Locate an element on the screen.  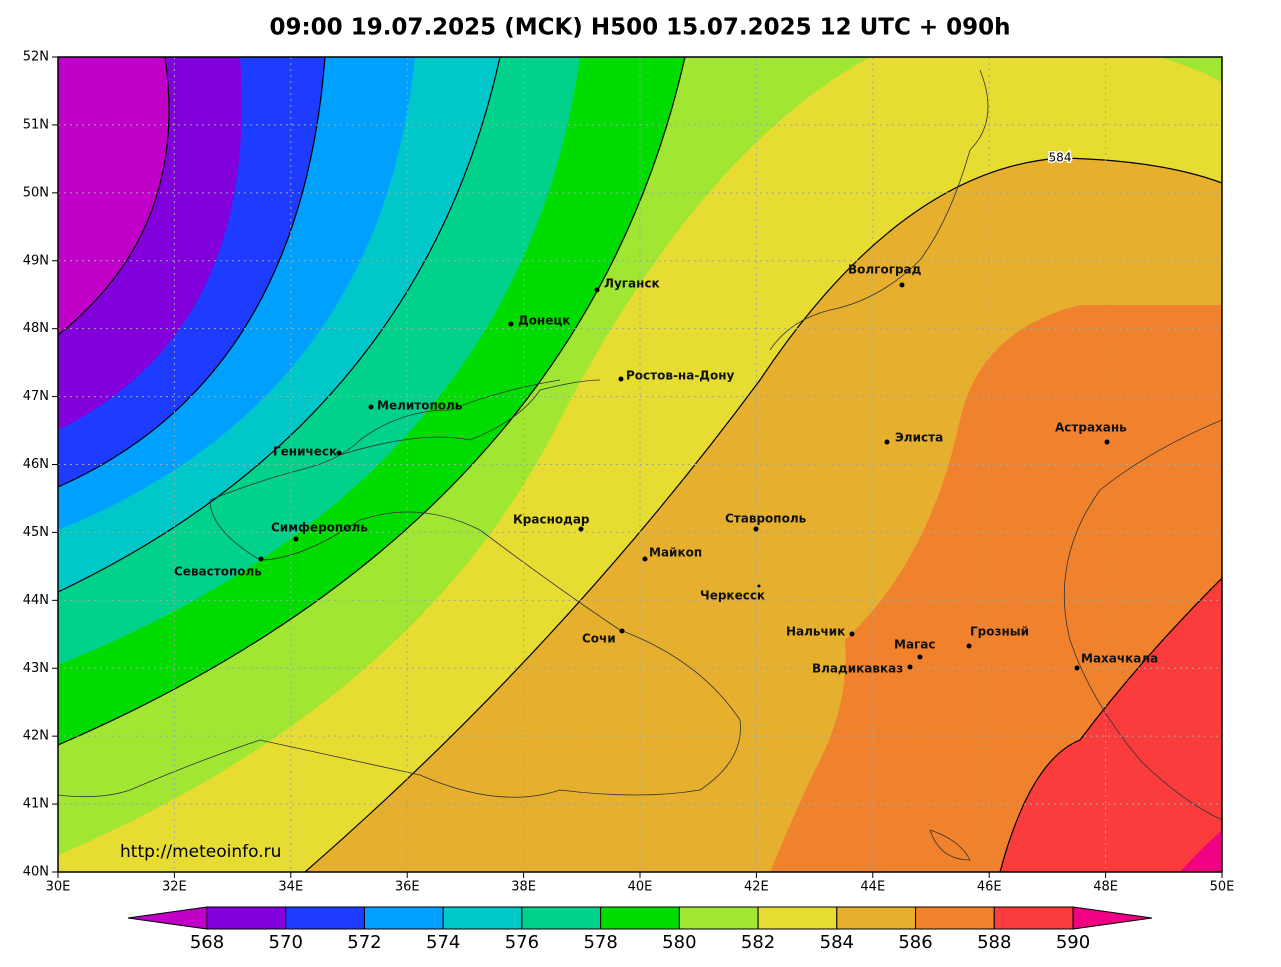
colorbar-label: 574 is located at coordinates (443, 942).